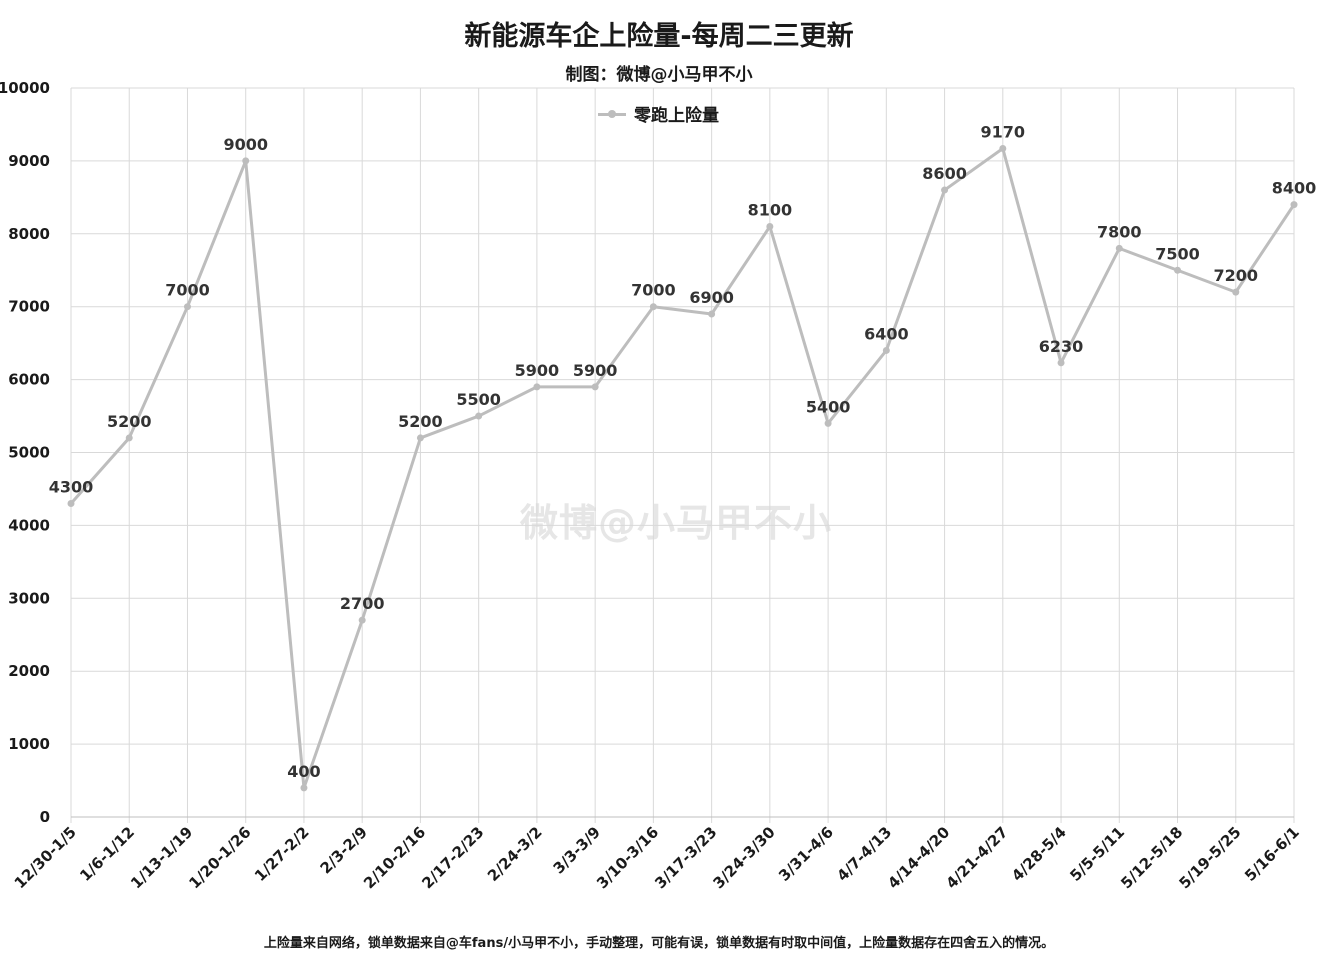 This screenshot has width=1318, height=965. I want to click on x-tick-label: 2/17-2/23, so click(452, 857).